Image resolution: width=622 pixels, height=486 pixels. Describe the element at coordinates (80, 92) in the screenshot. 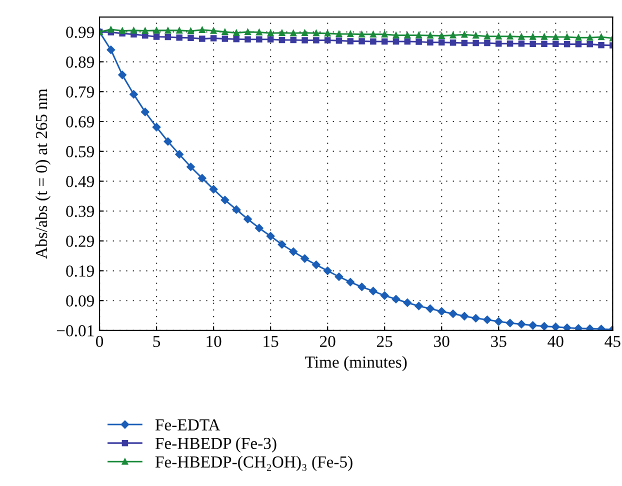

I see `y-tick-label: 0.79` at that location.